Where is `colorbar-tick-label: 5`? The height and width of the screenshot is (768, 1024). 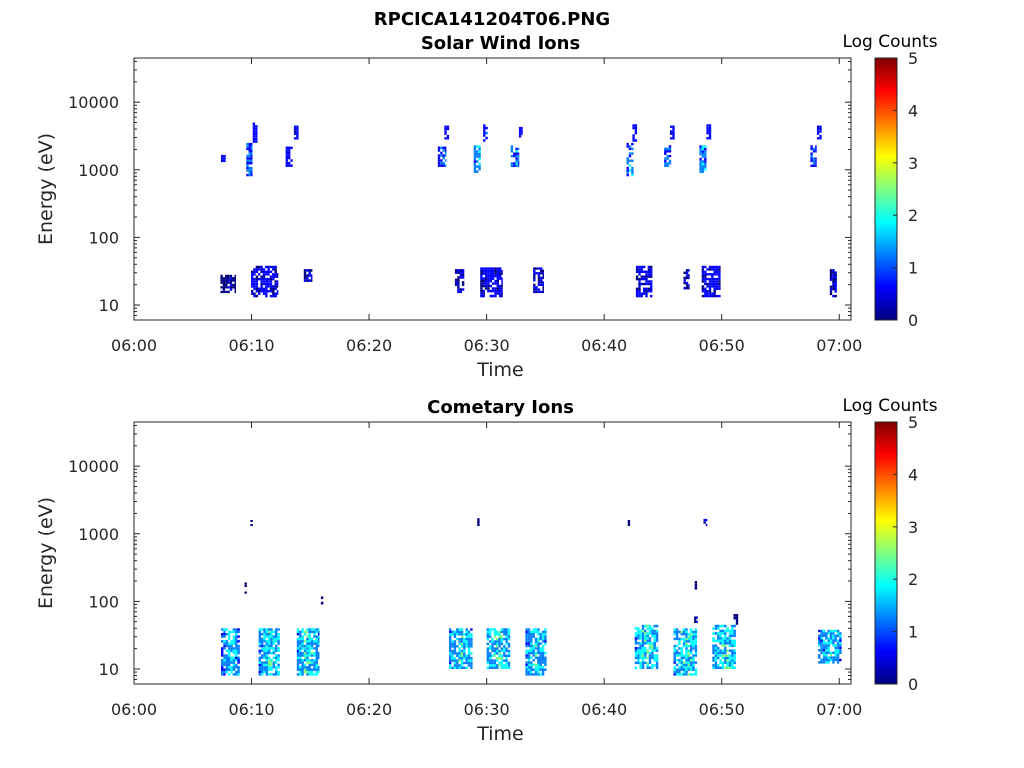 colorbar-tick-label: 5 is located at coordinates (913, 58).